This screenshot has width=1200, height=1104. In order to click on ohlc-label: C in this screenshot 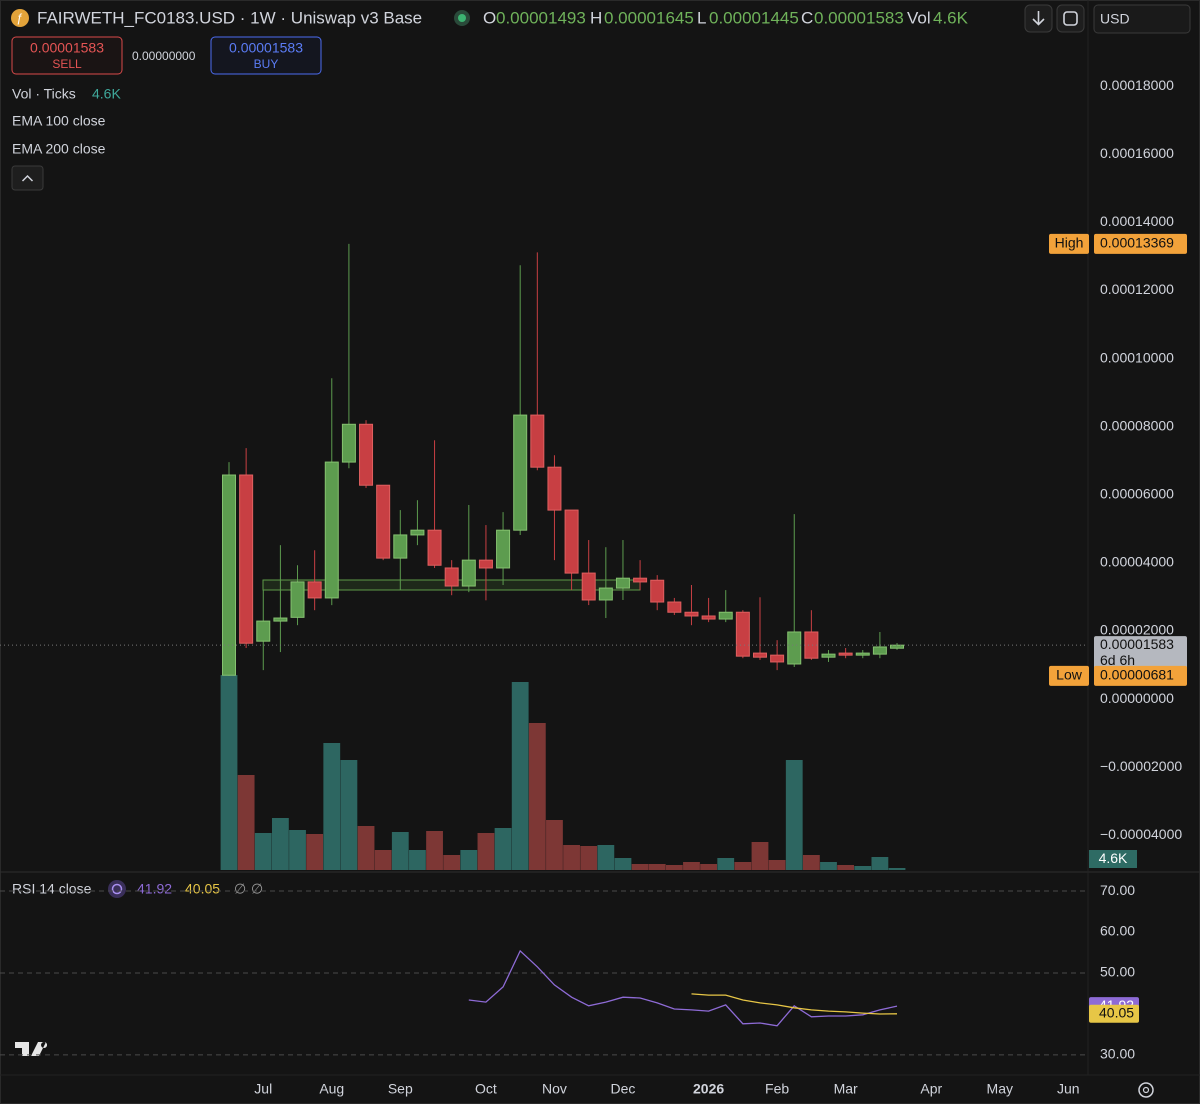, I will do `click(807, 17)`.